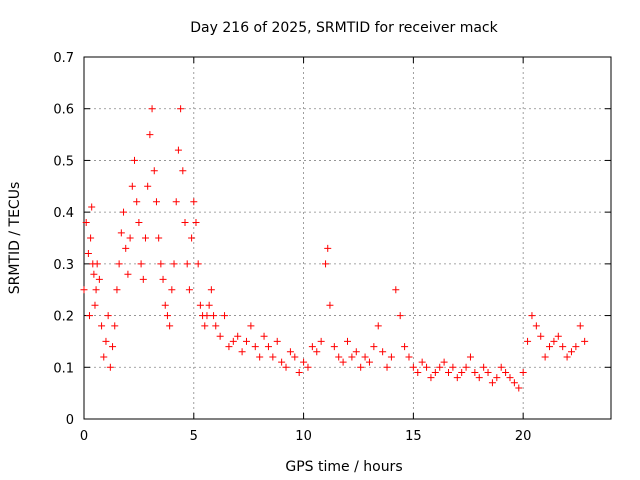 The width and height of the screenshot is (640, 480). I want to click on x-tick-label: 10, so click(303, 436).